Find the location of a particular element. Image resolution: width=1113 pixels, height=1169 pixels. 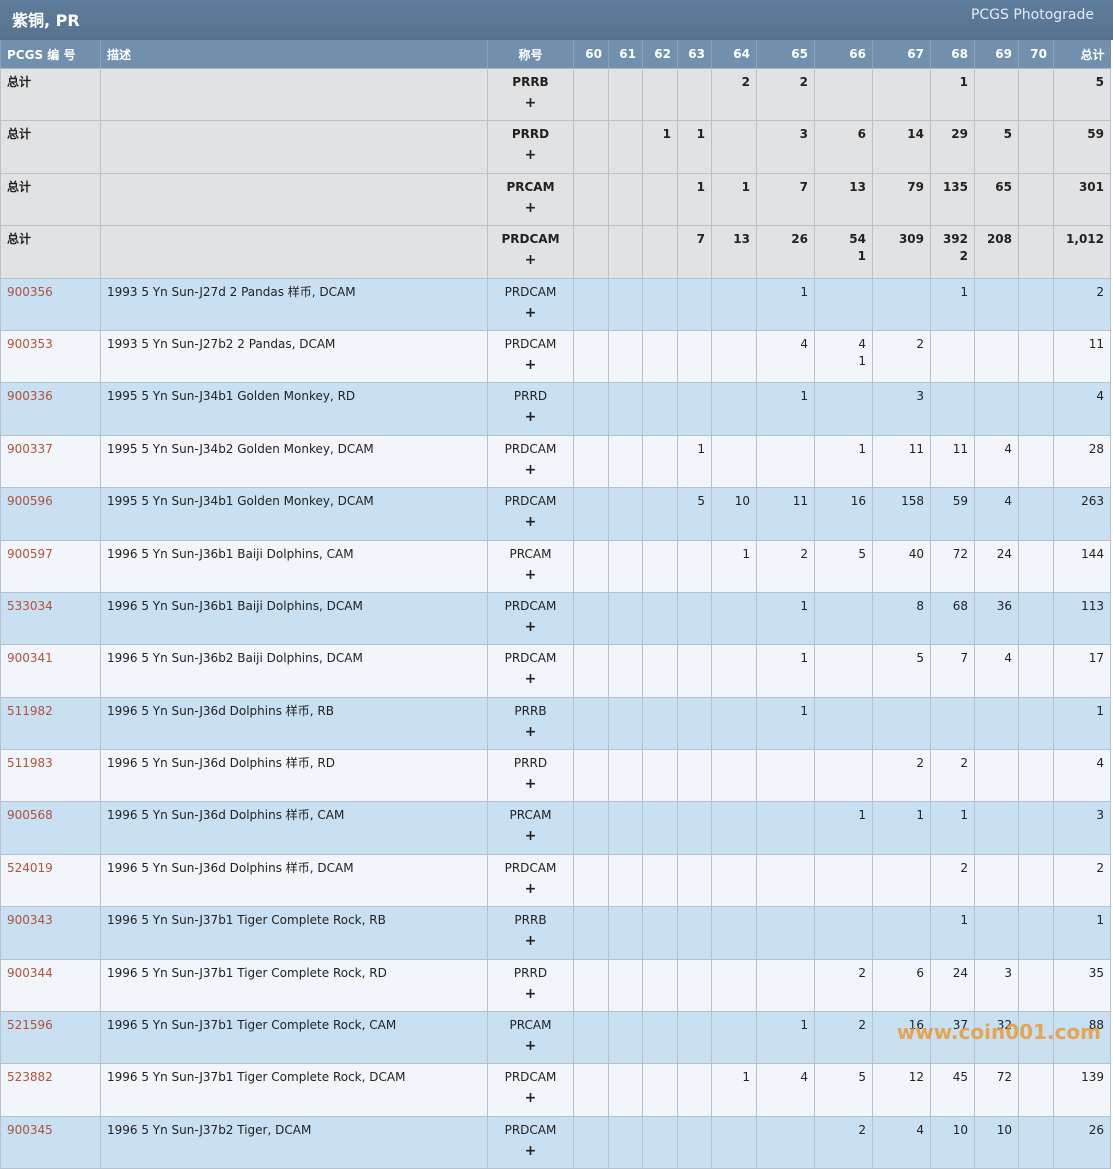

pcgs-number: 900597 is located at coordinates (30, 553).